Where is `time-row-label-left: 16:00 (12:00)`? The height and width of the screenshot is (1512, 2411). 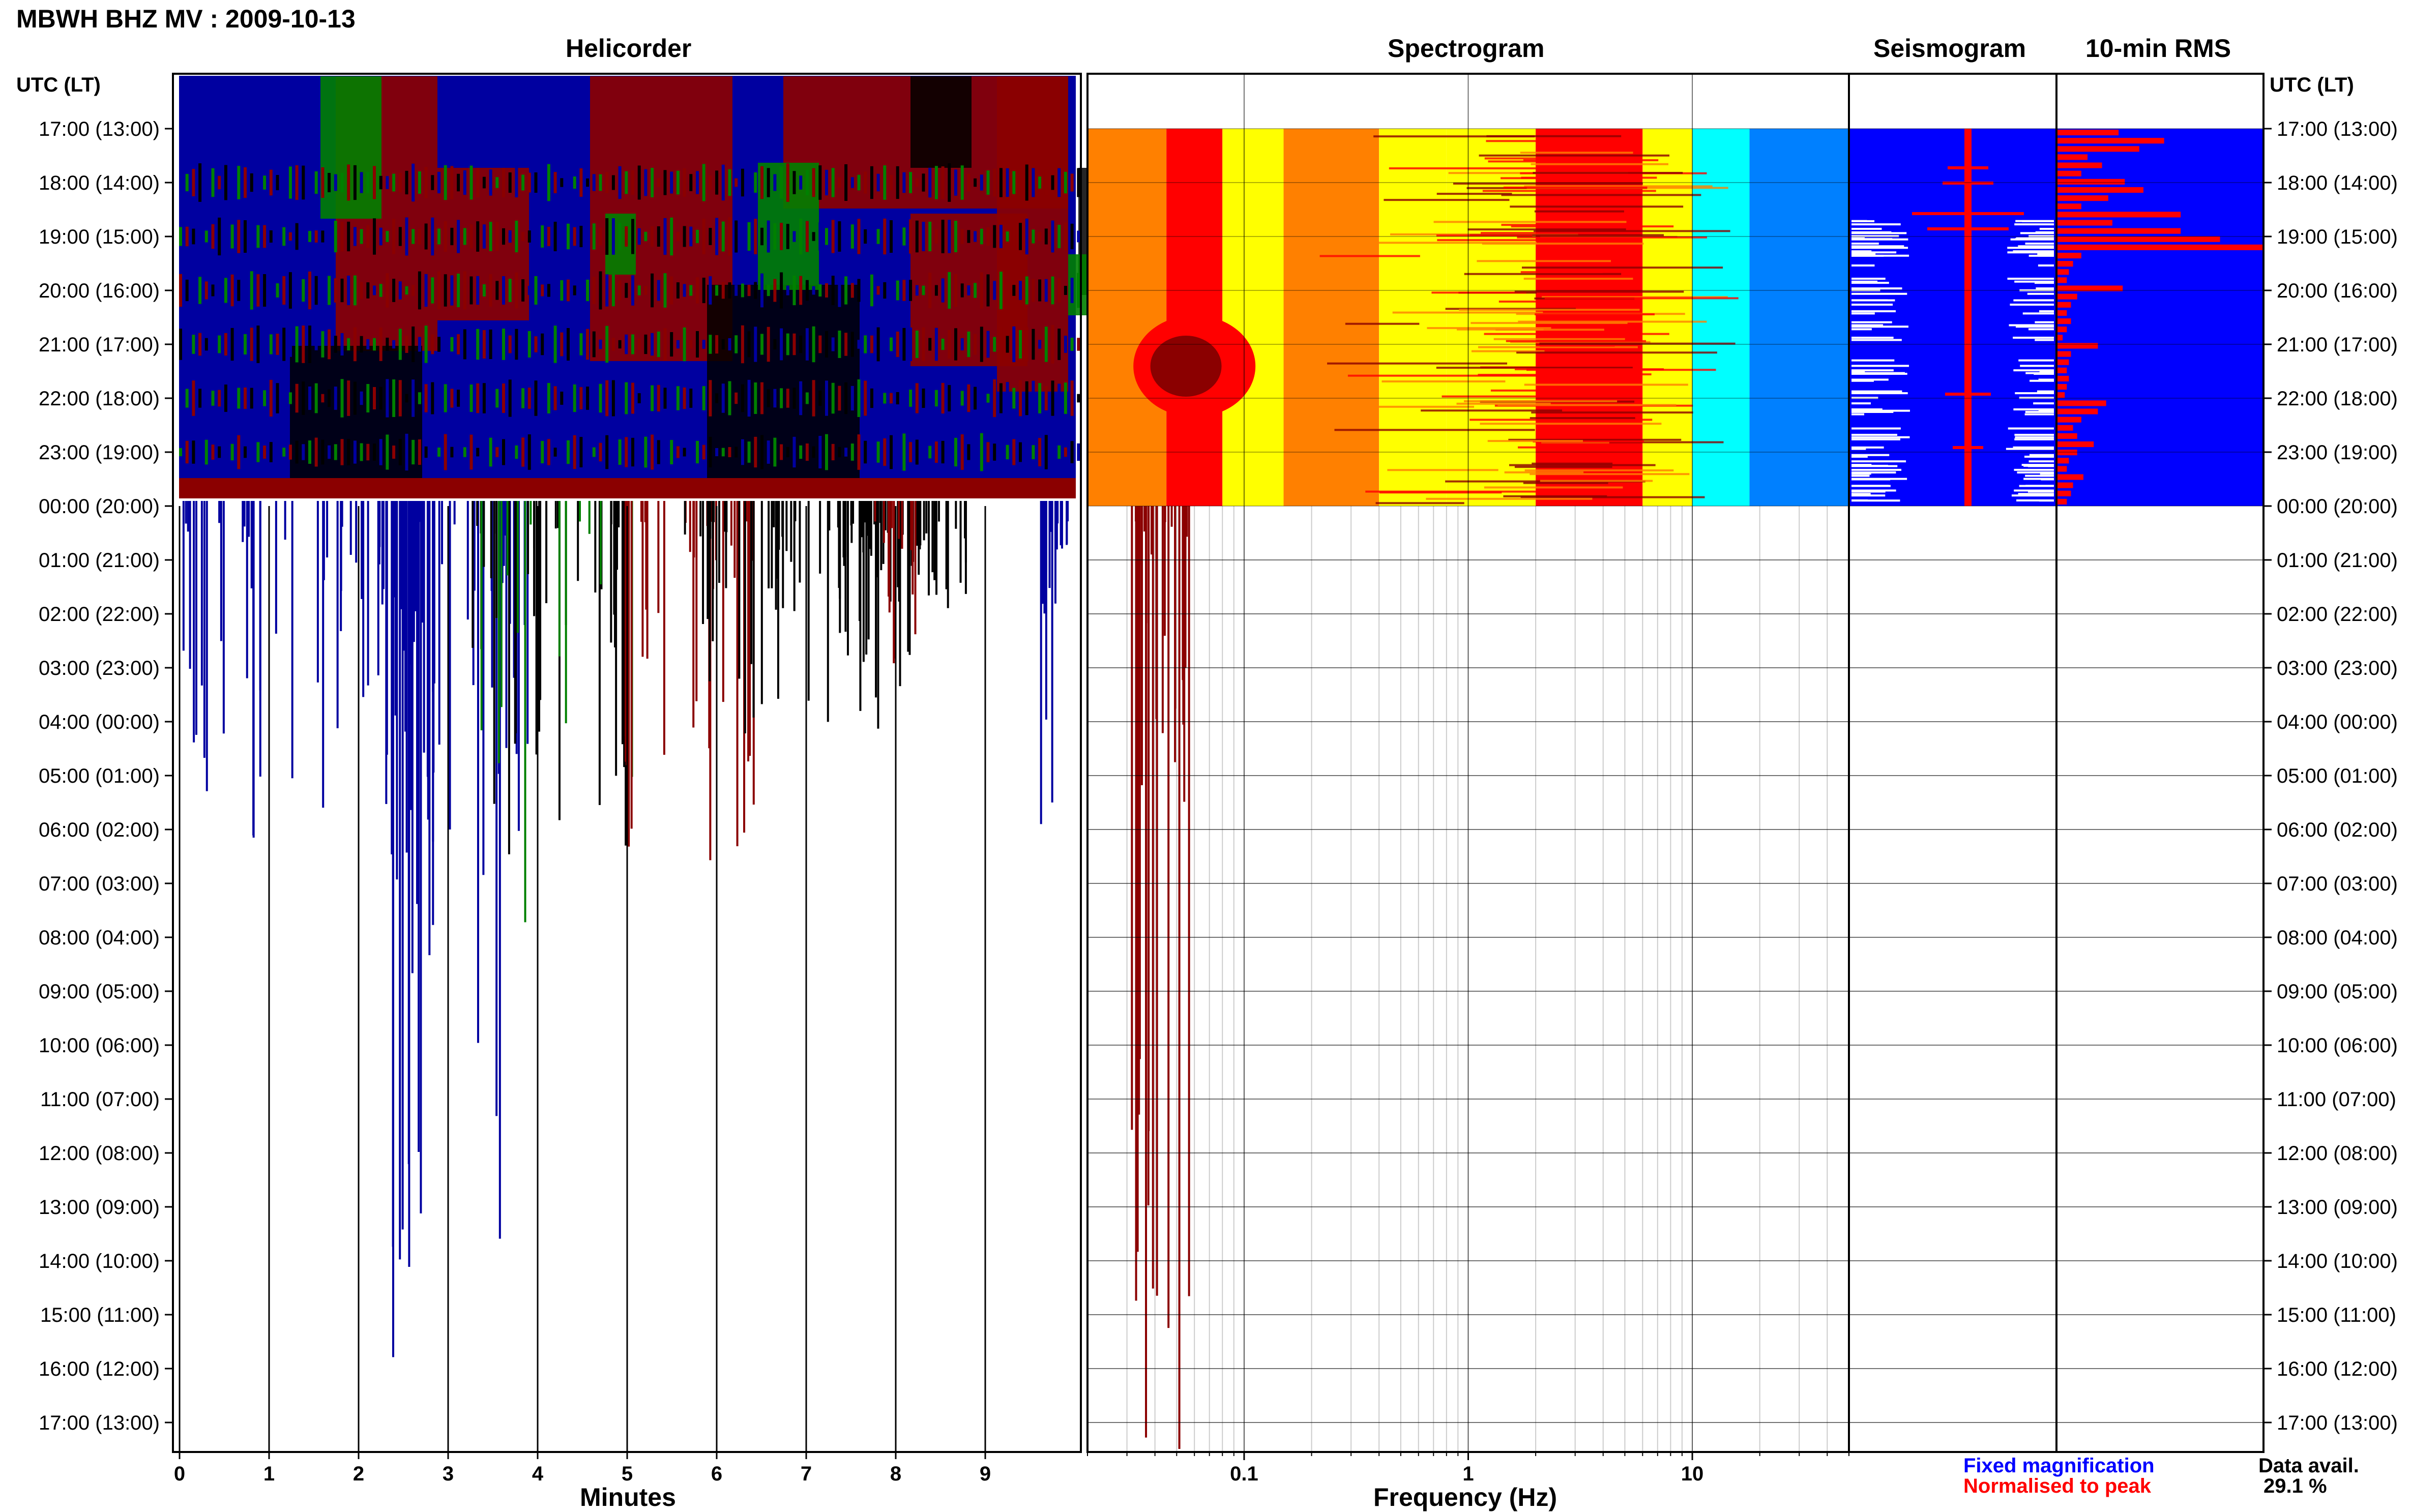
time-row-label-left: 16:00 (12:00) is located at coordinates (99, 1369).